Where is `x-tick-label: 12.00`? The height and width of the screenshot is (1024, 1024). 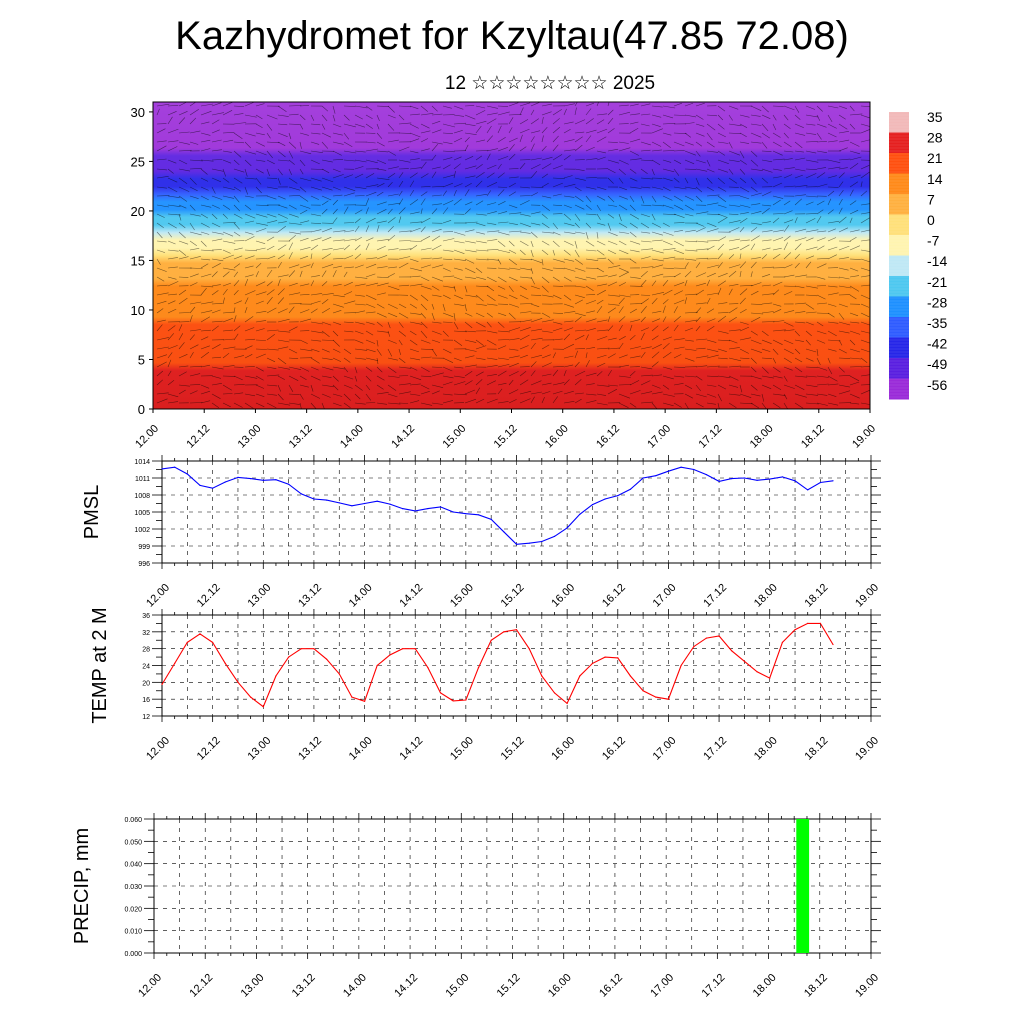 x-tick-label: 12.00 is located at coordinates (147, 437).